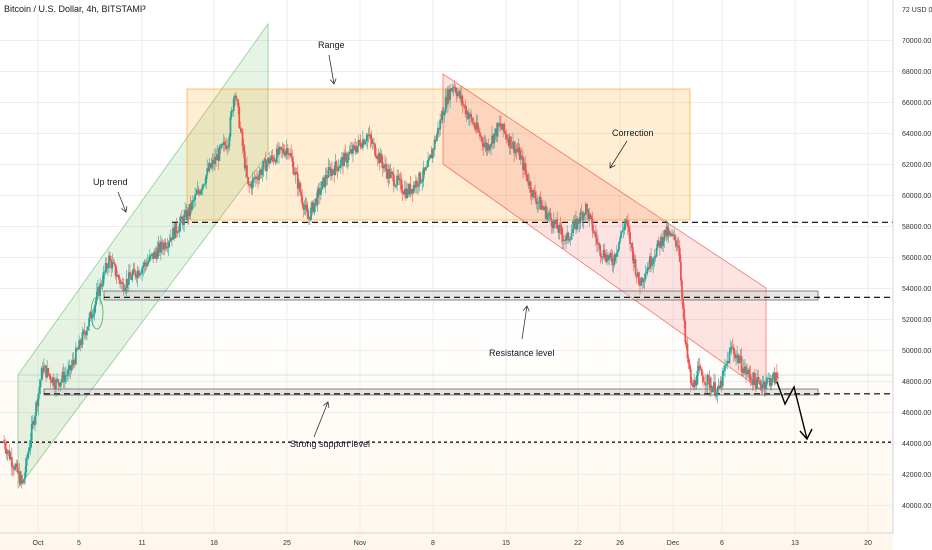 The width and height of the screenshot is (932, 550). What do you see at coordinates (722, 543) in the screenshot?
I see `x-tick-label: 6` at bounding box center [722, 543].